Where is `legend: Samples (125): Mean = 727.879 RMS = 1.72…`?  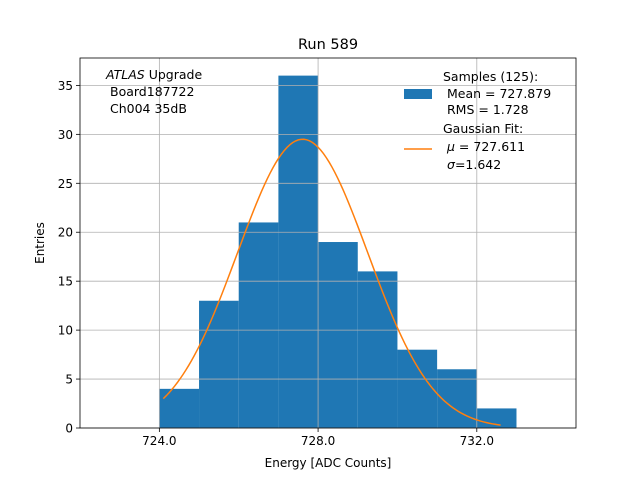 legend: Samples (125): Mean = 727.879 RMS = 1.72… is located at coordinates (477, 120).